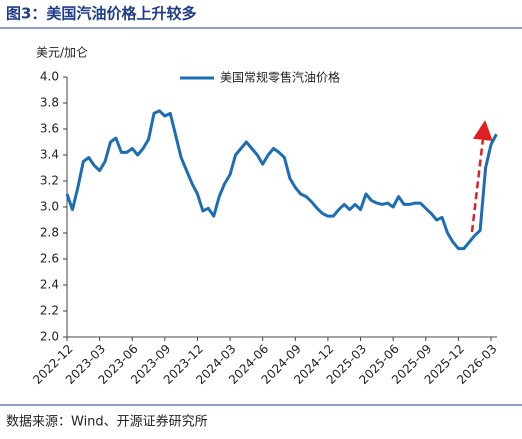  What do you see at coordinates (49, 103) in the screenshot?
I see `y-tick-label: 3.8` at bounding box center [49, 103].